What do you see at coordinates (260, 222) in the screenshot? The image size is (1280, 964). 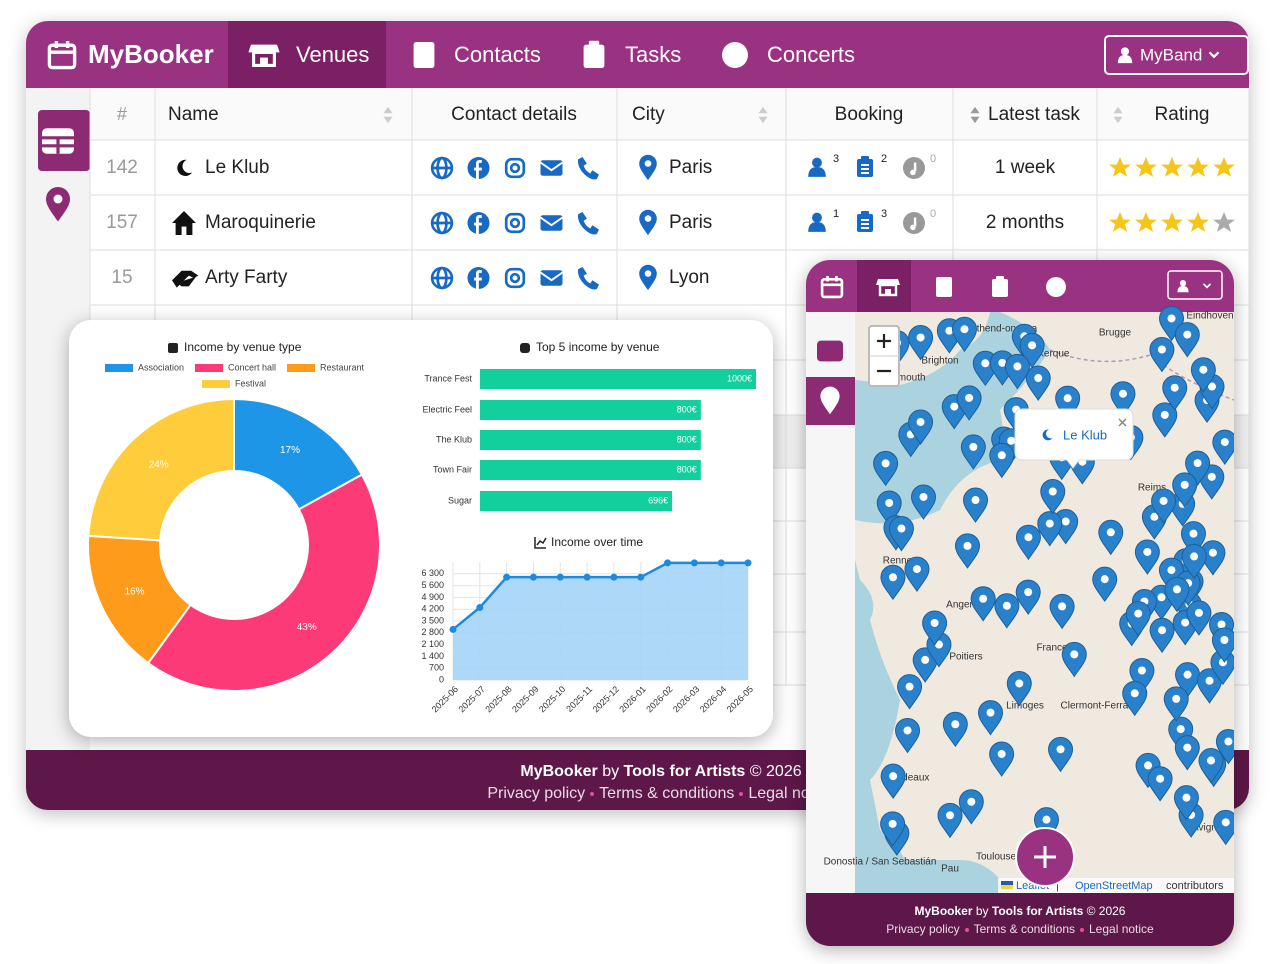 I see `venue-name: Maroquinerie` at bounding box center [260, 222].